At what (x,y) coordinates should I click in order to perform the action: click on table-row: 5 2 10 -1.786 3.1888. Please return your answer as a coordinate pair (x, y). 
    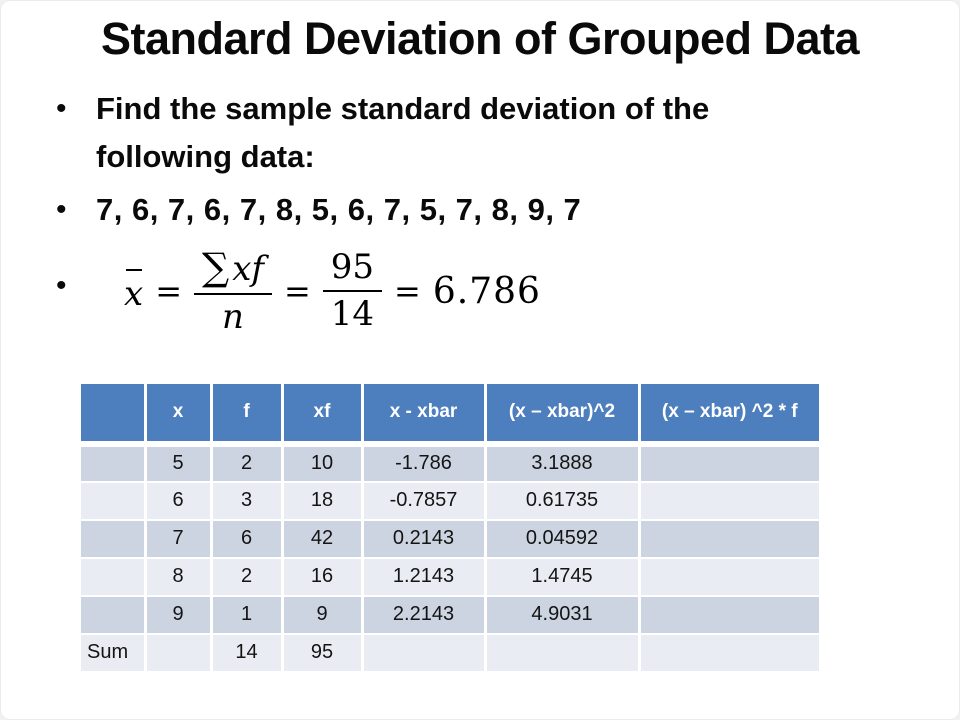
    Looking at the image, I should click on (450, 463).